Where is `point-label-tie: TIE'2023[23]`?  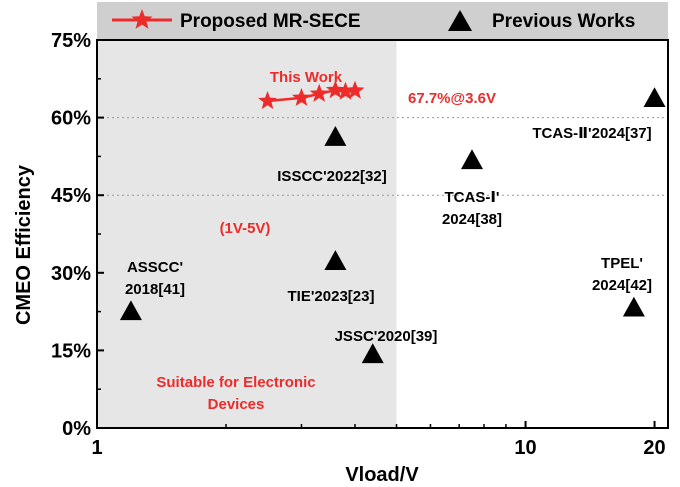
point-label-tie: TIE'2023[23] is located at coordinates (331, 296).